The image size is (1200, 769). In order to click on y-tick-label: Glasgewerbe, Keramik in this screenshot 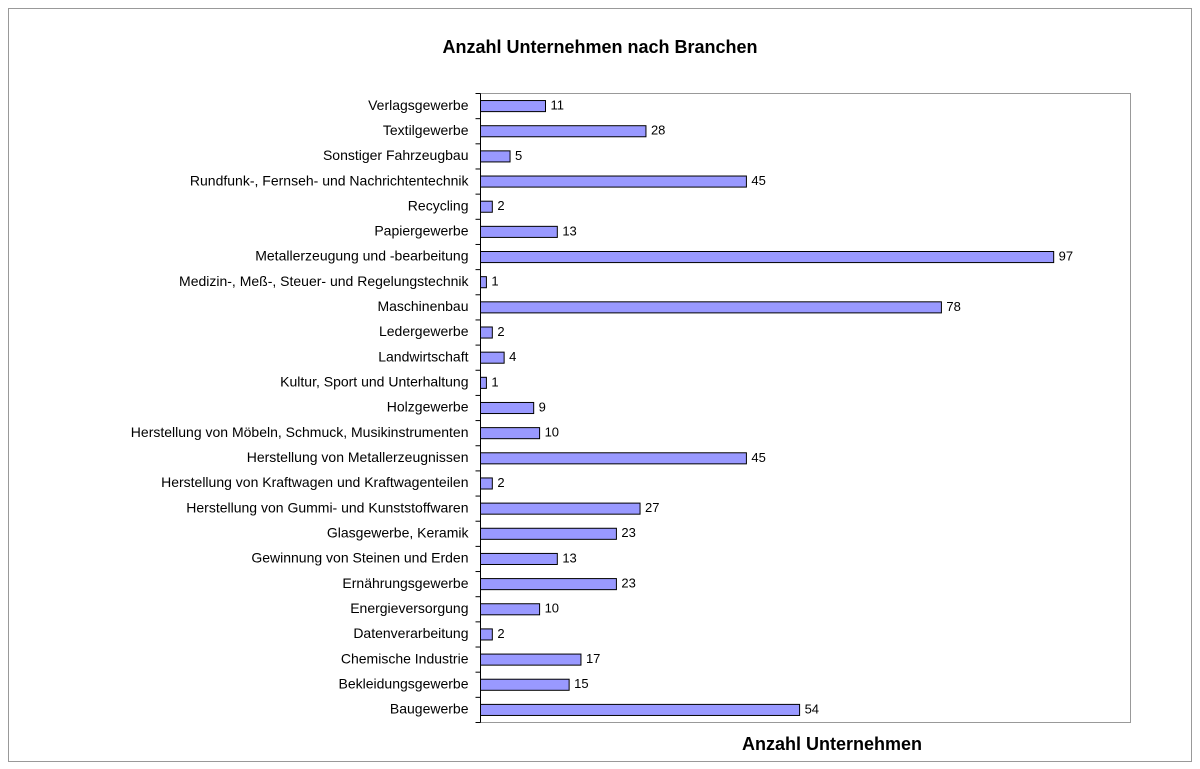, I will do `click(398, 533)`.